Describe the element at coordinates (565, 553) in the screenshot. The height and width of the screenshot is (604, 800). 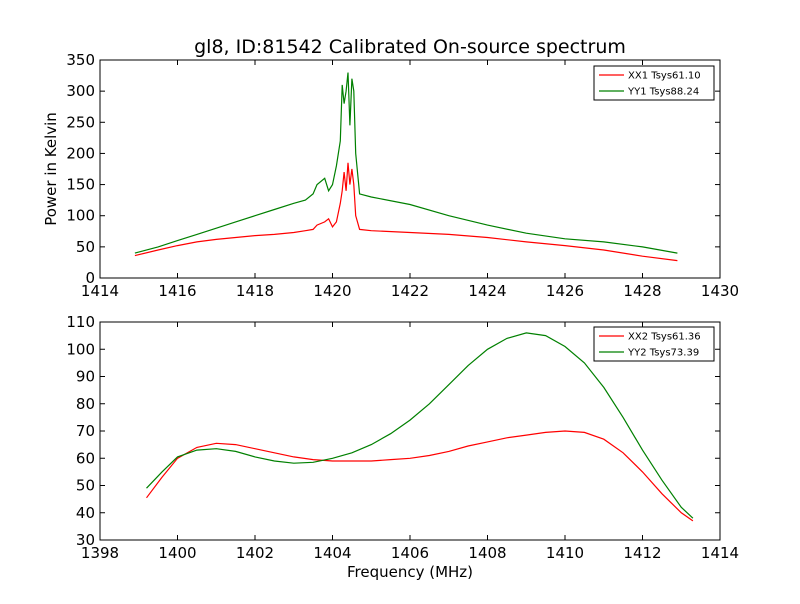
I see `x-tick-label: 1410` at that location.